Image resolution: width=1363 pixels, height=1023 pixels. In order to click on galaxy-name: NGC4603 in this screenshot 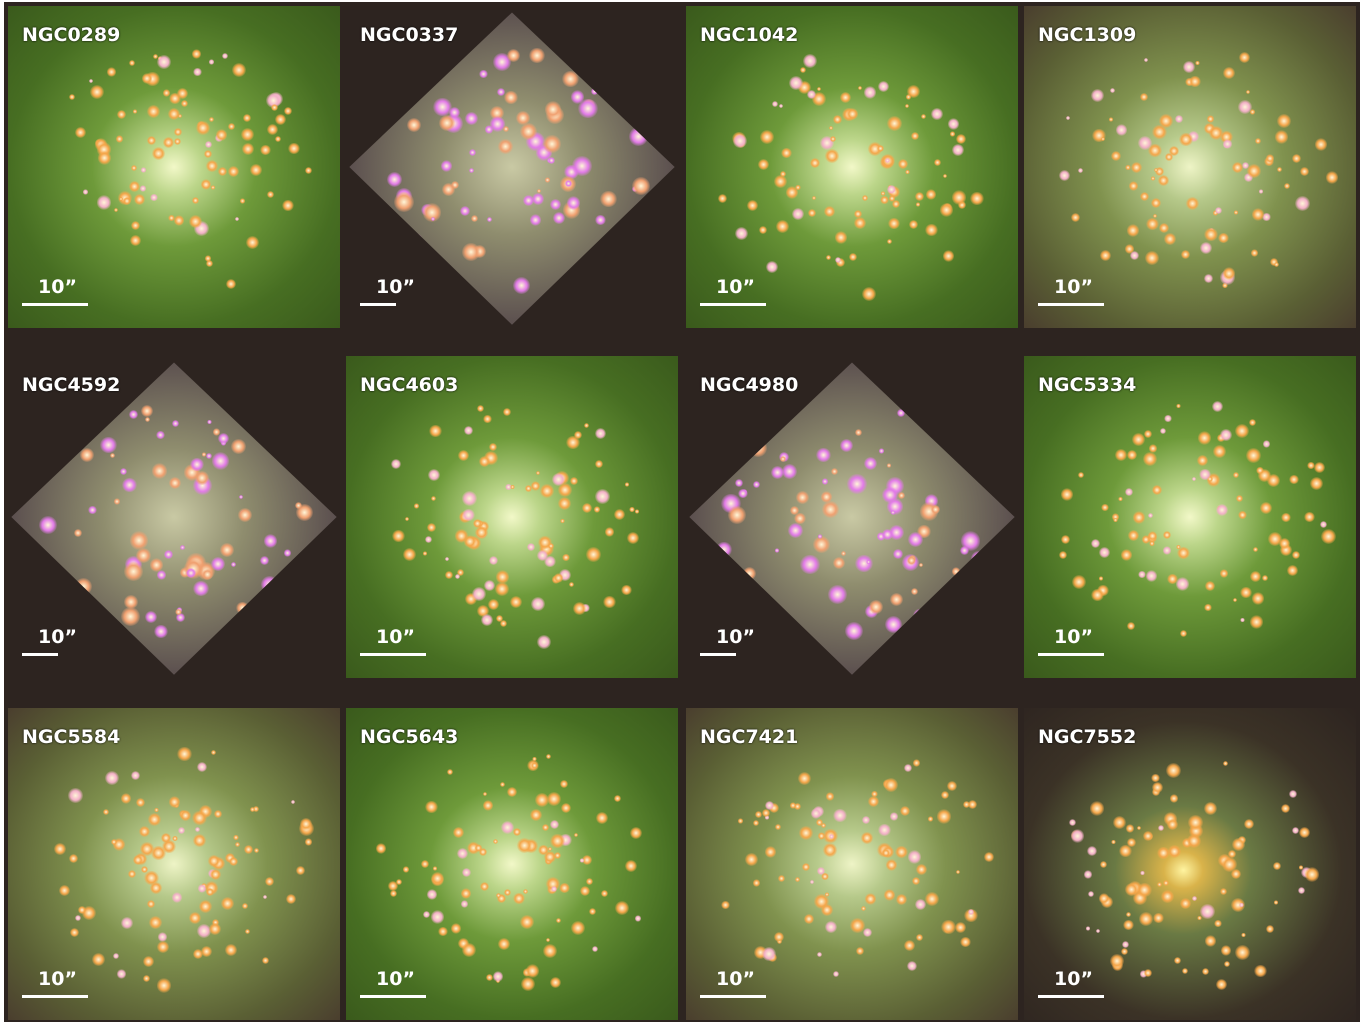, I will do `click(409, 385)`.